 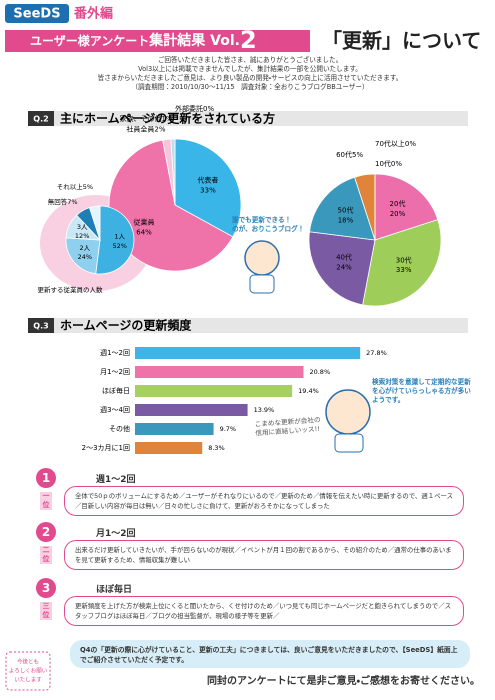 What do you see at coordinates (189, 108) in the screenshot?
I see `slice-name: 外部委託` at bounding box center [189, 108].